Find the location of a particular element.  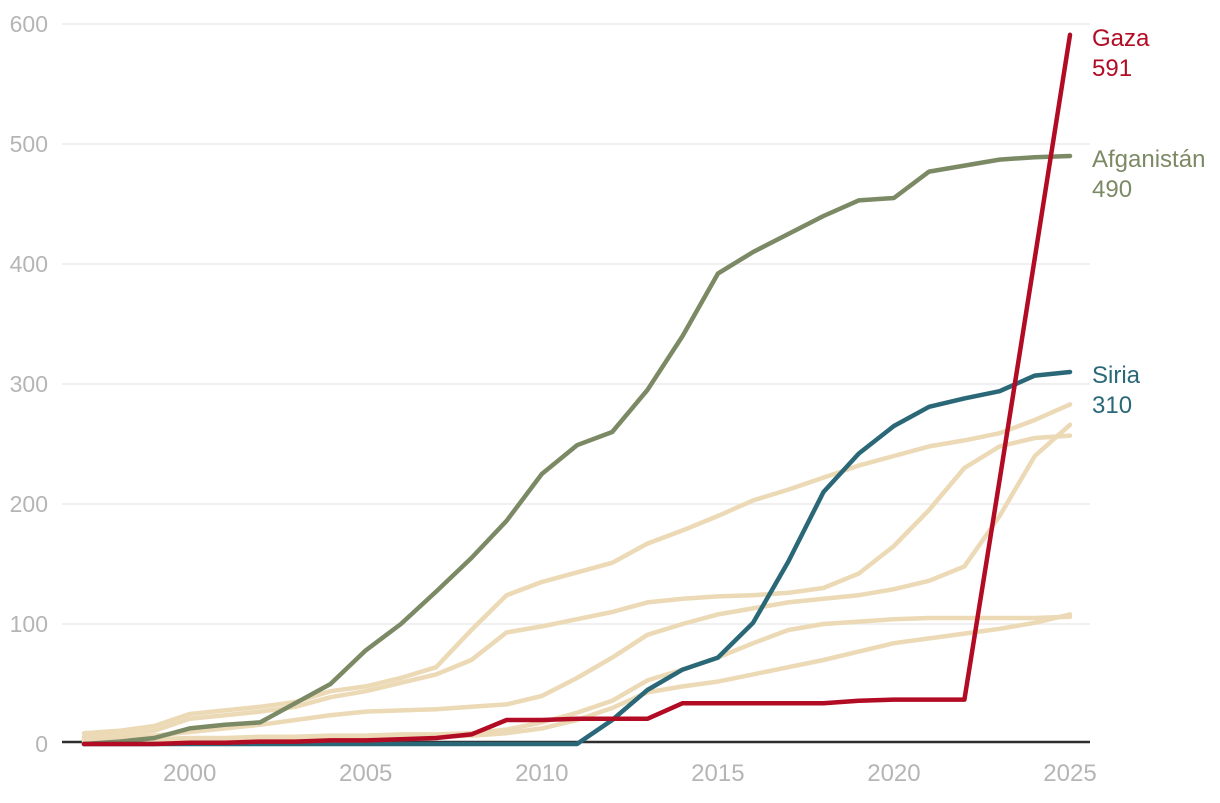

y-axis-labels: 0 100 200 300 400 500 600 is located at coordinates (29, 384).